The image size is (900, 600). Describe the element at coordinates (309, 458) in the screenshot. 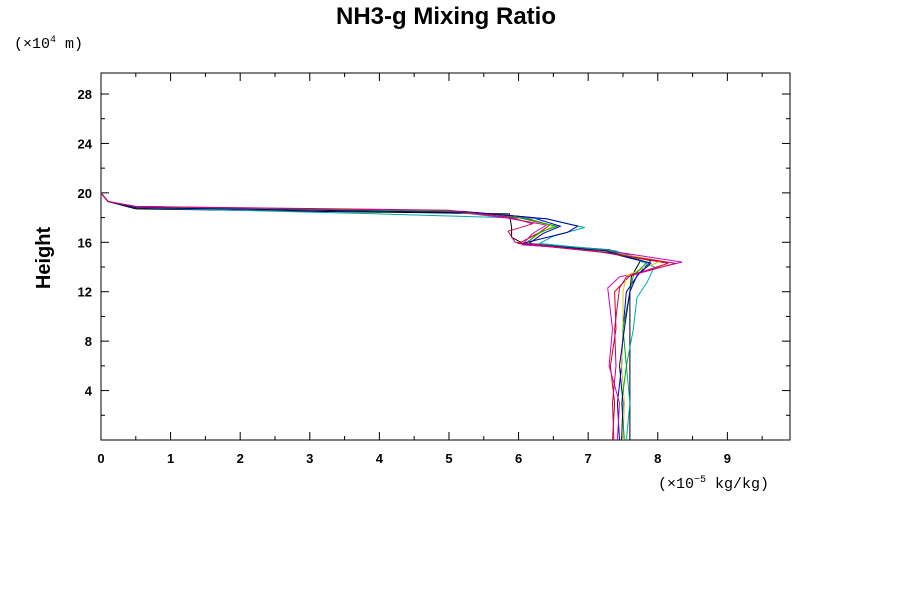

I see `x-tick-label: 3` at that location.